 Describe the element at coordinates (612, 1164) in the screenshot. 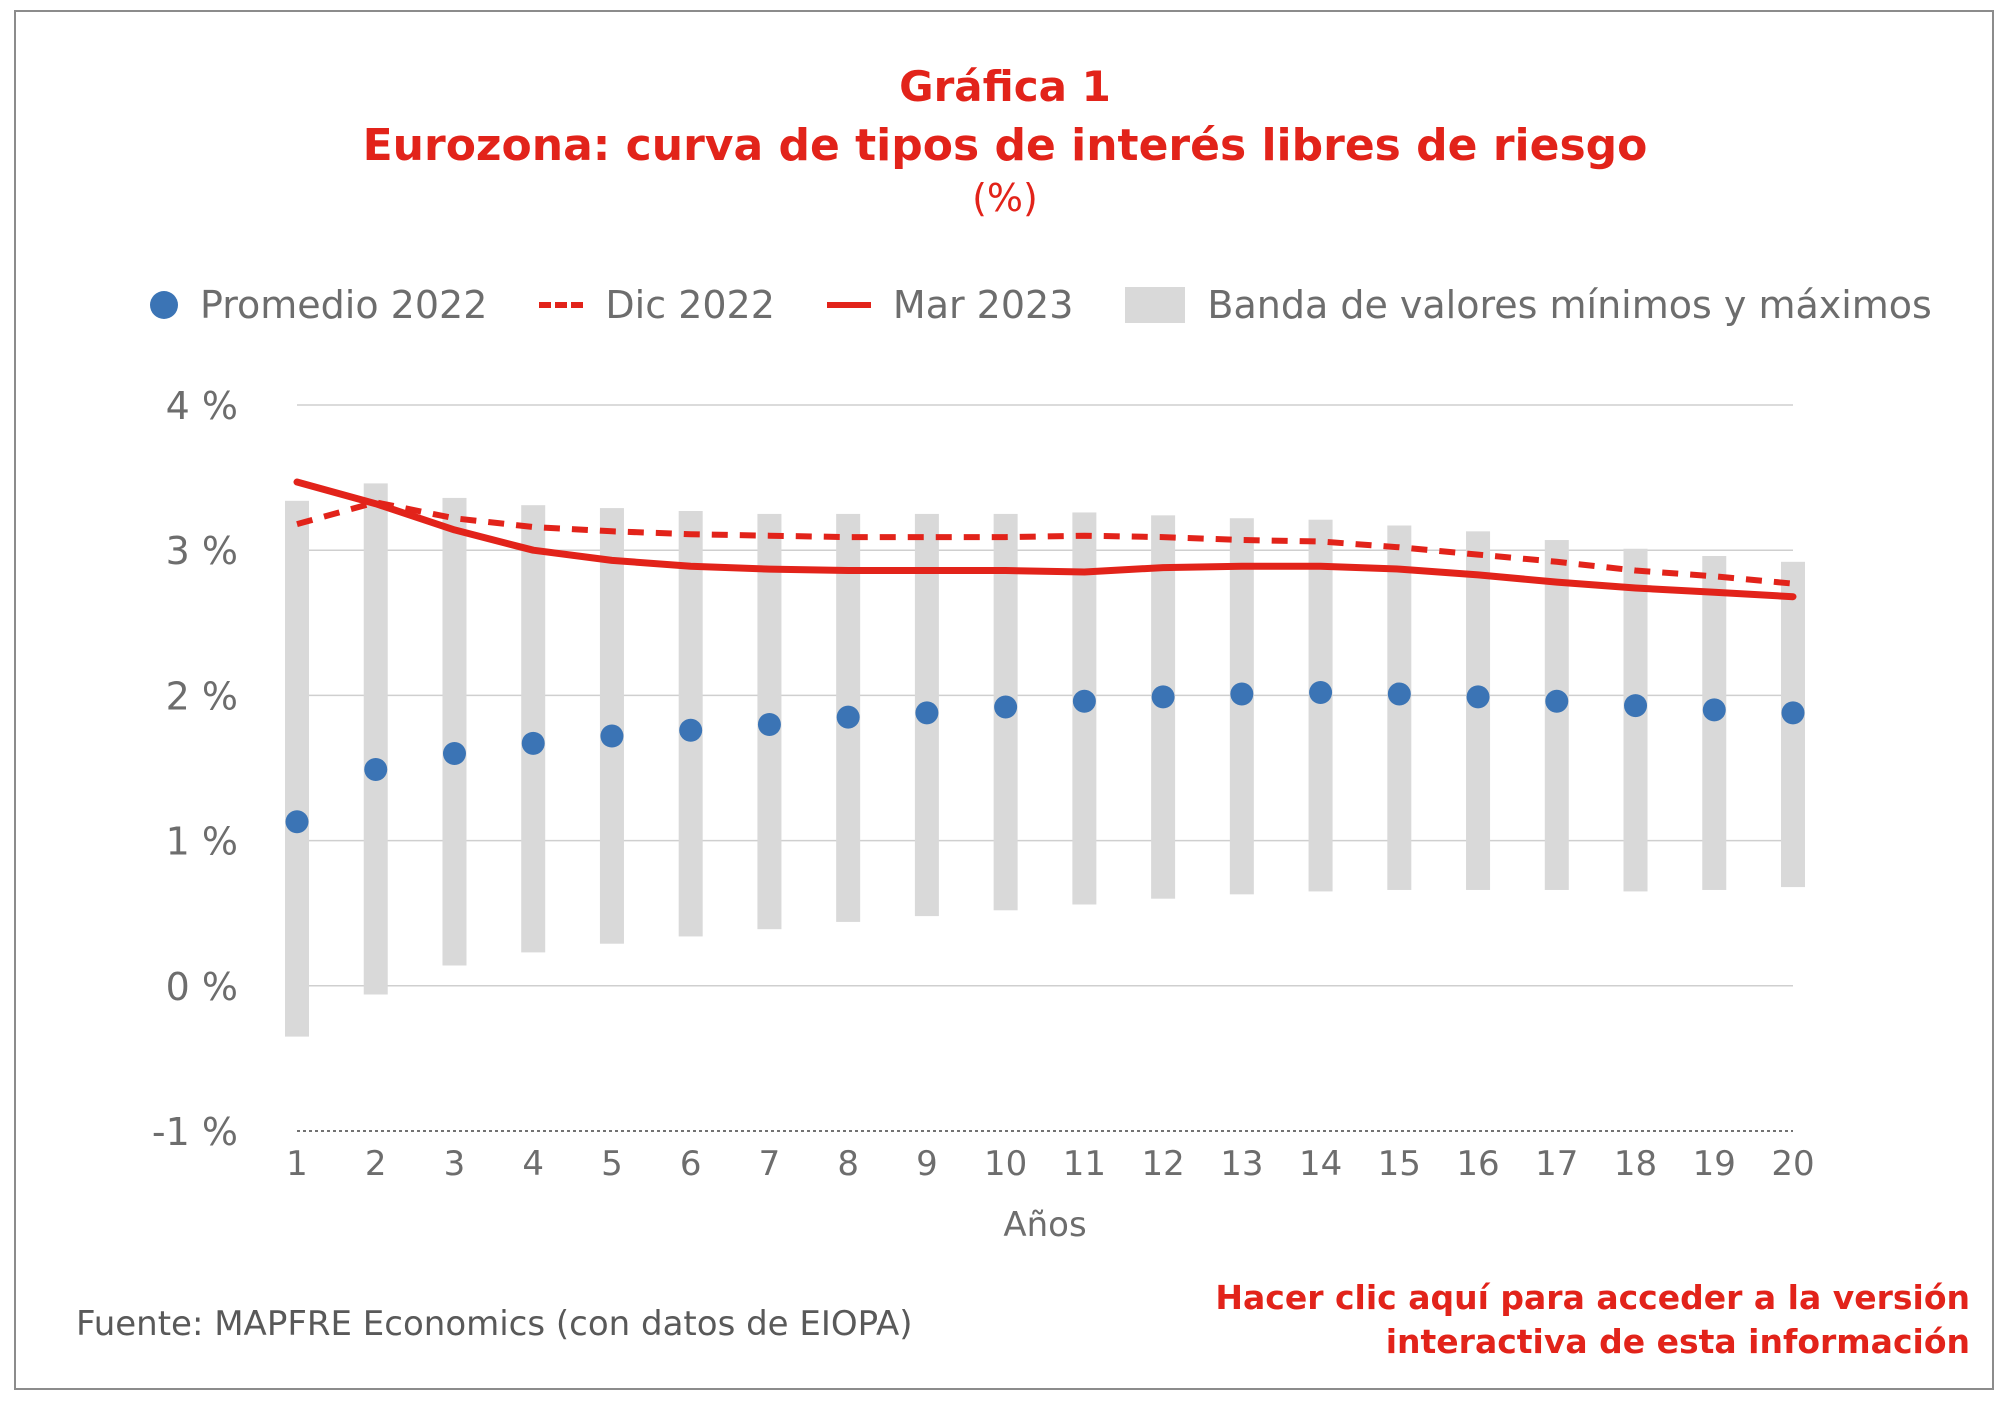

I see `x-tick-label: 5` at that location.